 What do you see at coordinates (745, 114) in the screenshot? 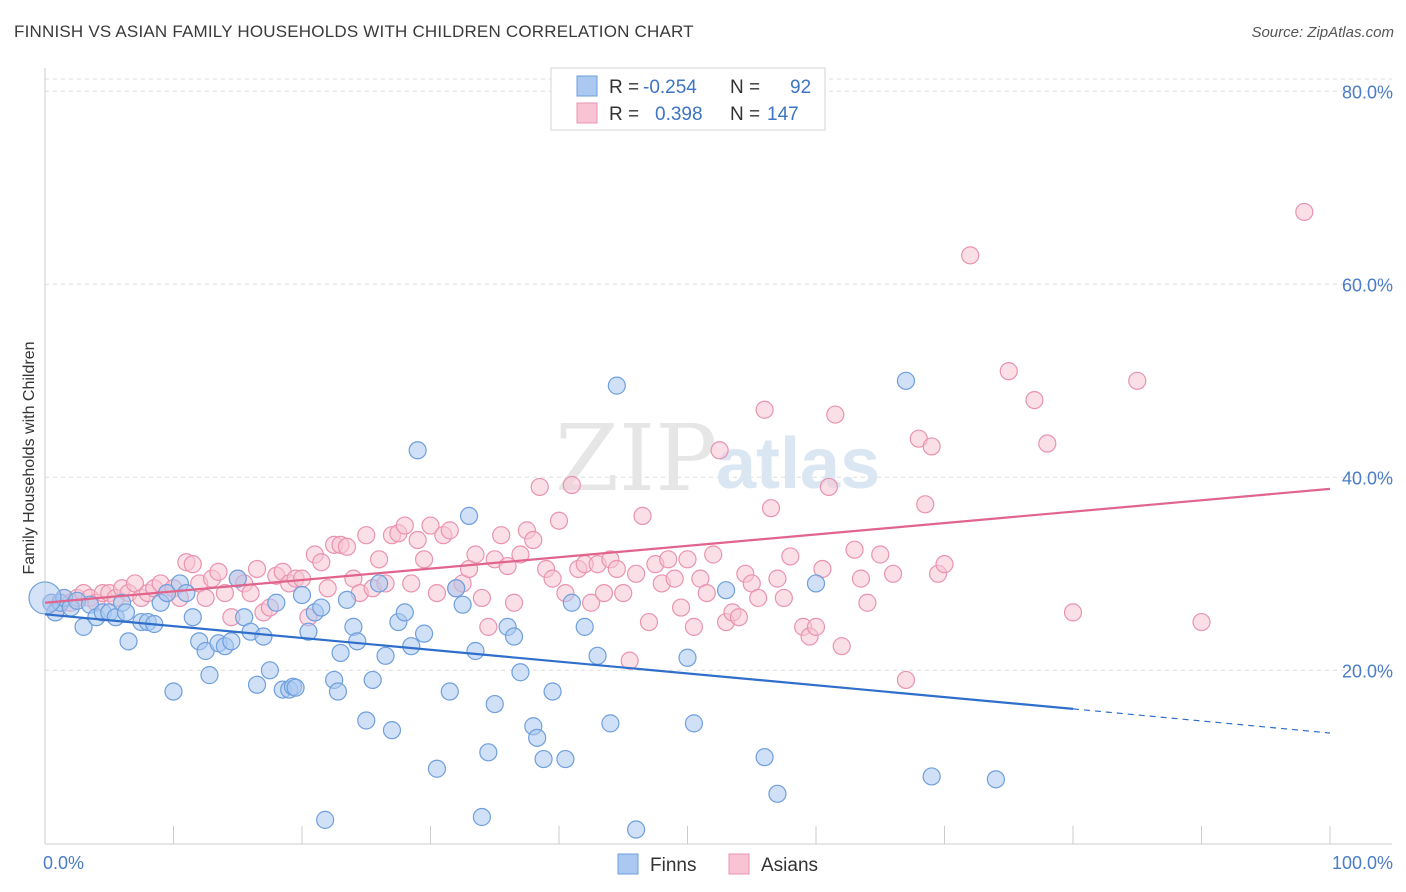
I see `legend-asians-n-label: N =` at bounding box center [745, 114].